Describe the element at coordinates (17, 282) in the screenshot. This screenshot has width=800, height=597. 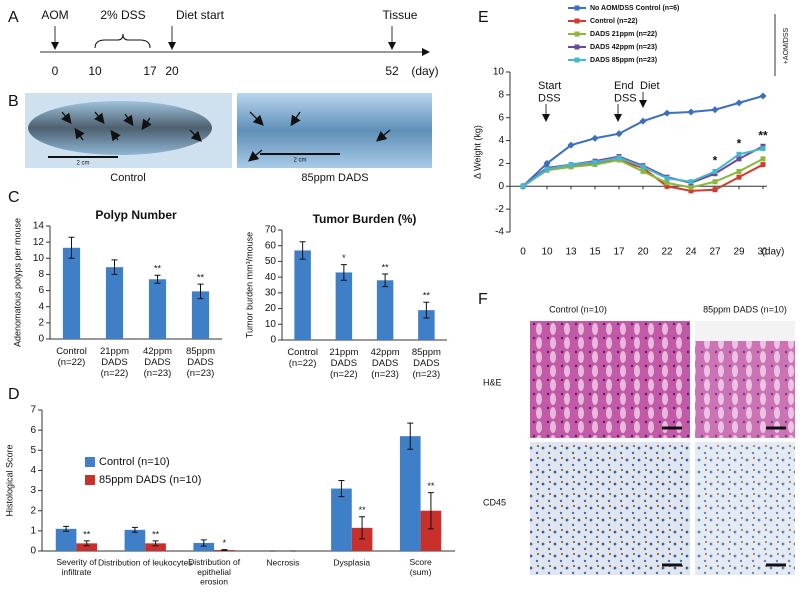
I see `y-axis-label: Adenomatous polyps per mouse` at that location.